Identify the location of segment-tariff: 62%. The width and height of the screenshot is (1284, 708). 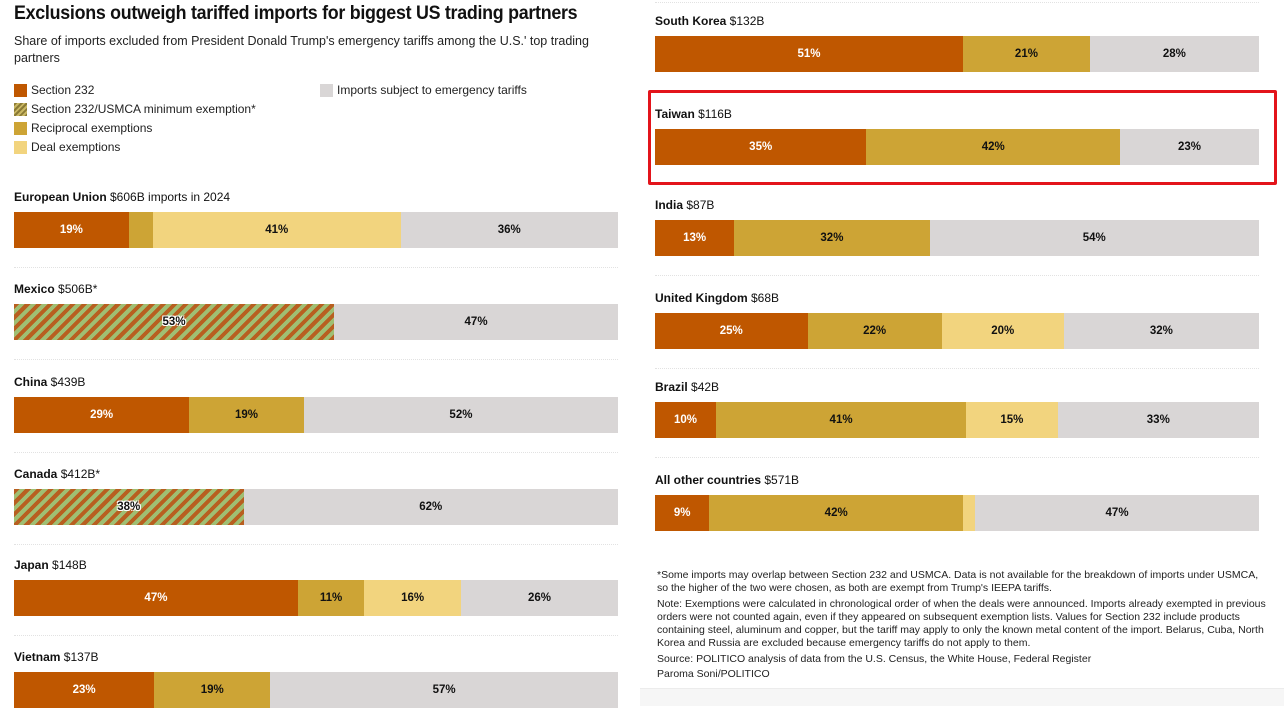
(430, 507).